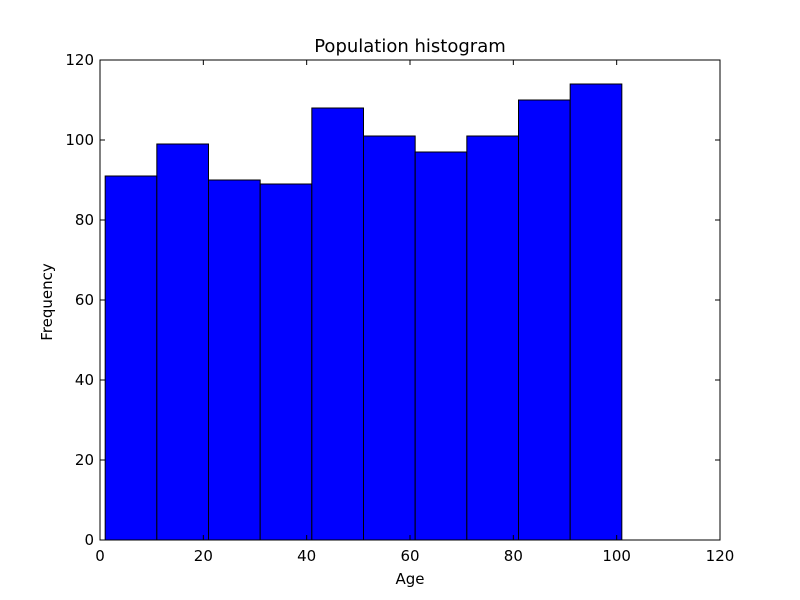  I want to click on y-tick-label-4: 80, so click(84, 220).